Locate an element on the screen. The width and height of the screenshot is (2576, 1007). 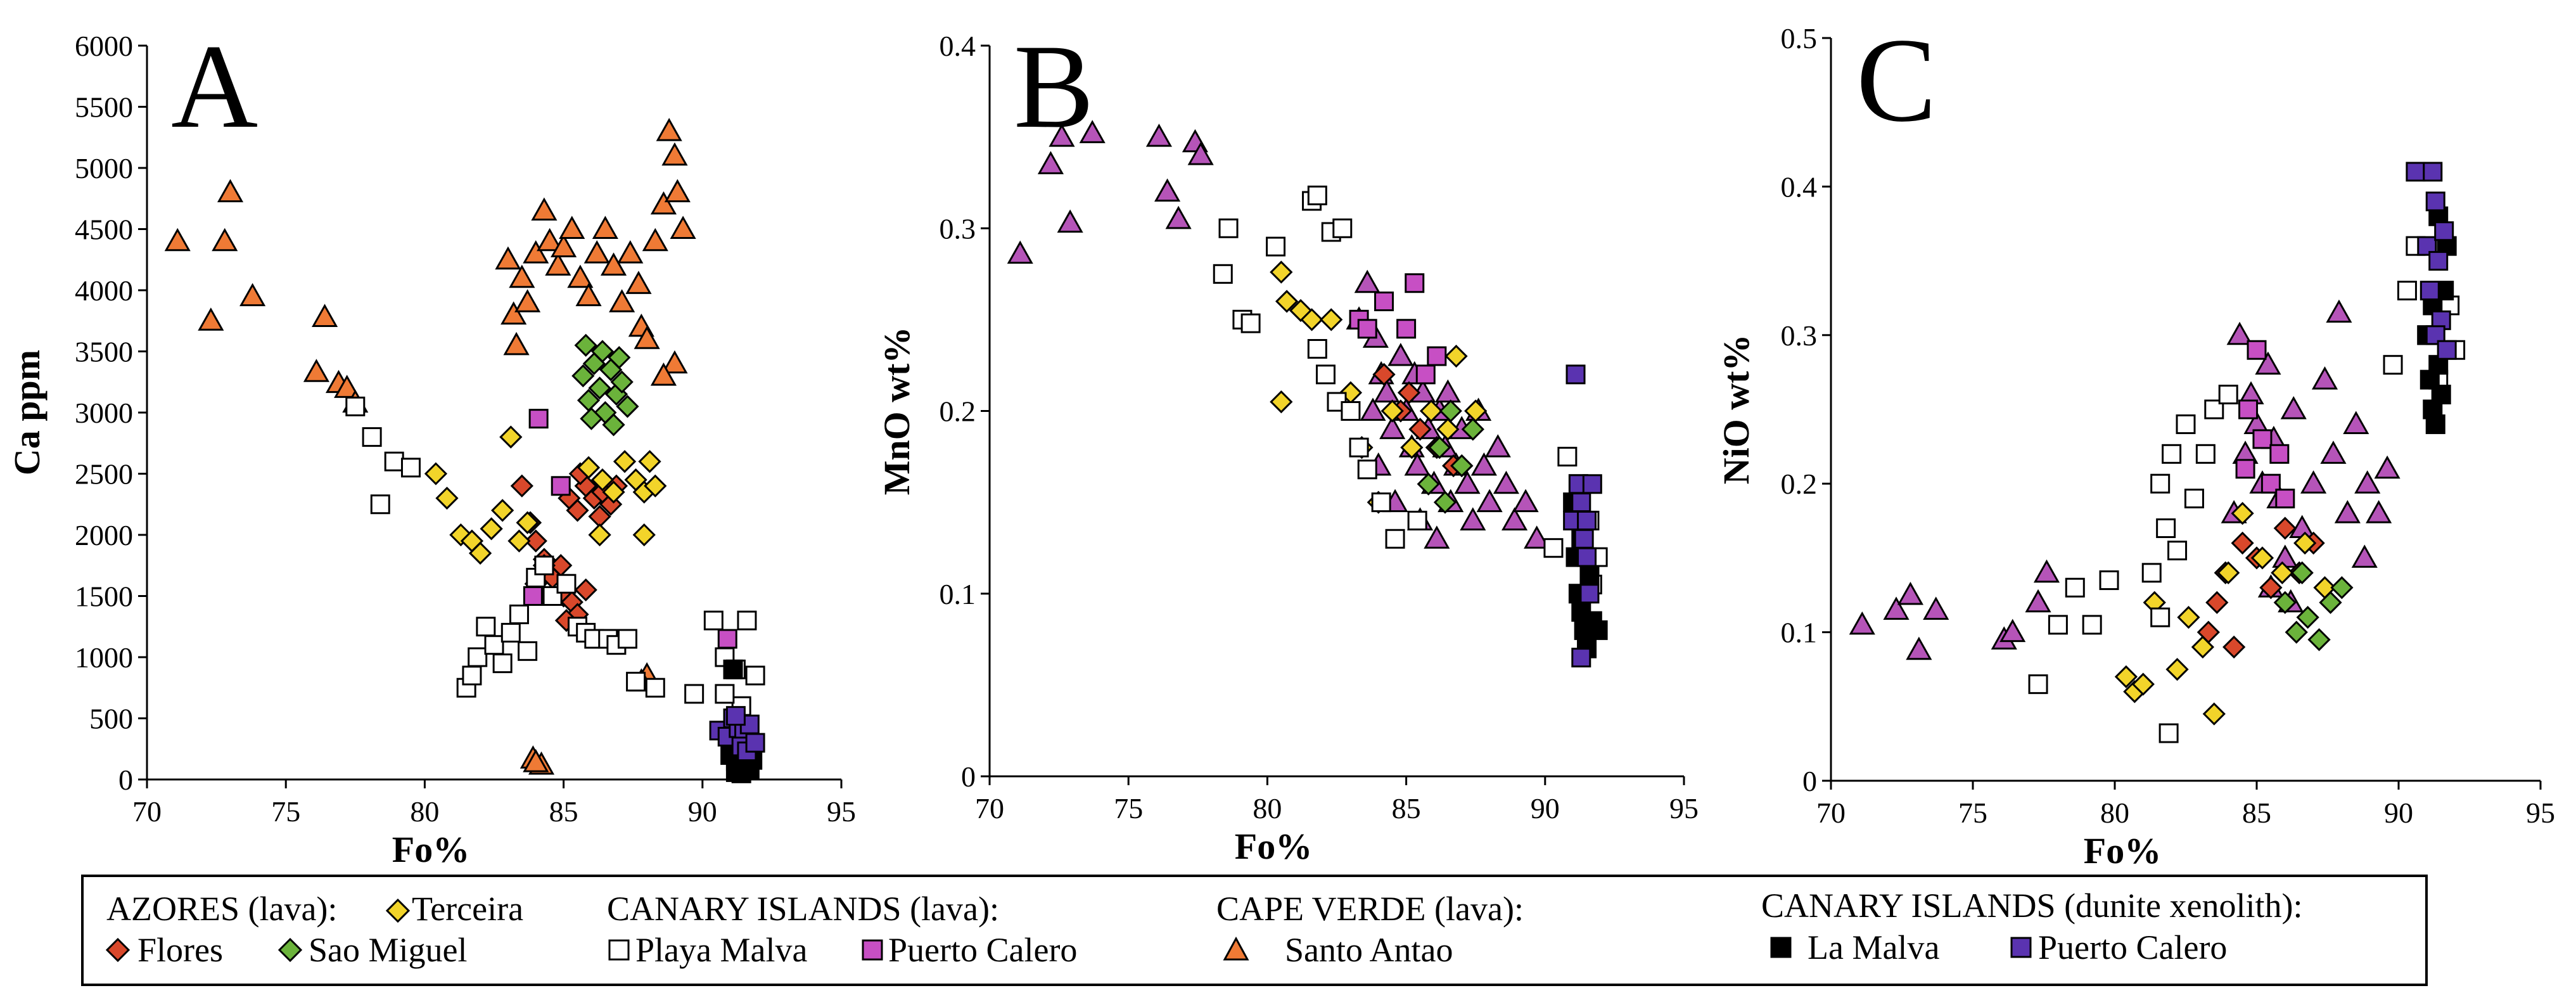
y-tick-label: 0.3 is located at coordinates (1799, 335).